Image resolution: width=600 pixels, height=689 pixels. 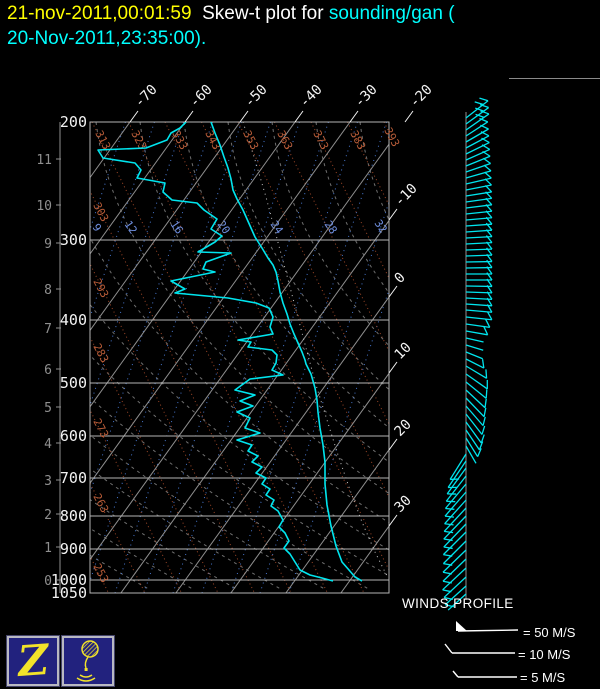 I want to click on window-edge-line, so click(x=554, y=78).